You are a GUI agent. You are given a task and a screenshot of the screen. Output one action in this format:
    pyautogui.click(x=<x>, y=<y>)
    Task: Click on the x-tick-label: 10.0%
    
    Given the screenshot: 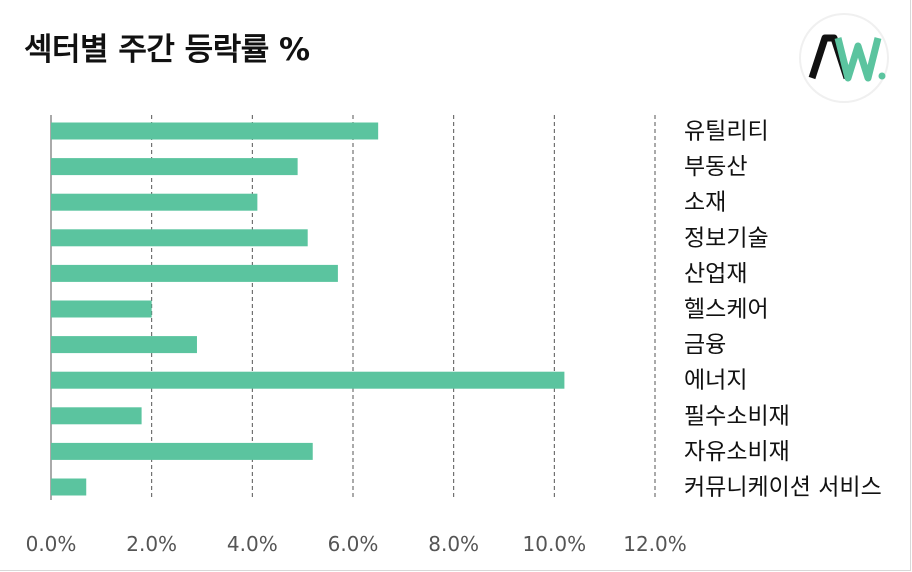 What is the action you would take?
    pyautogui.click(x=555, y=544)
    